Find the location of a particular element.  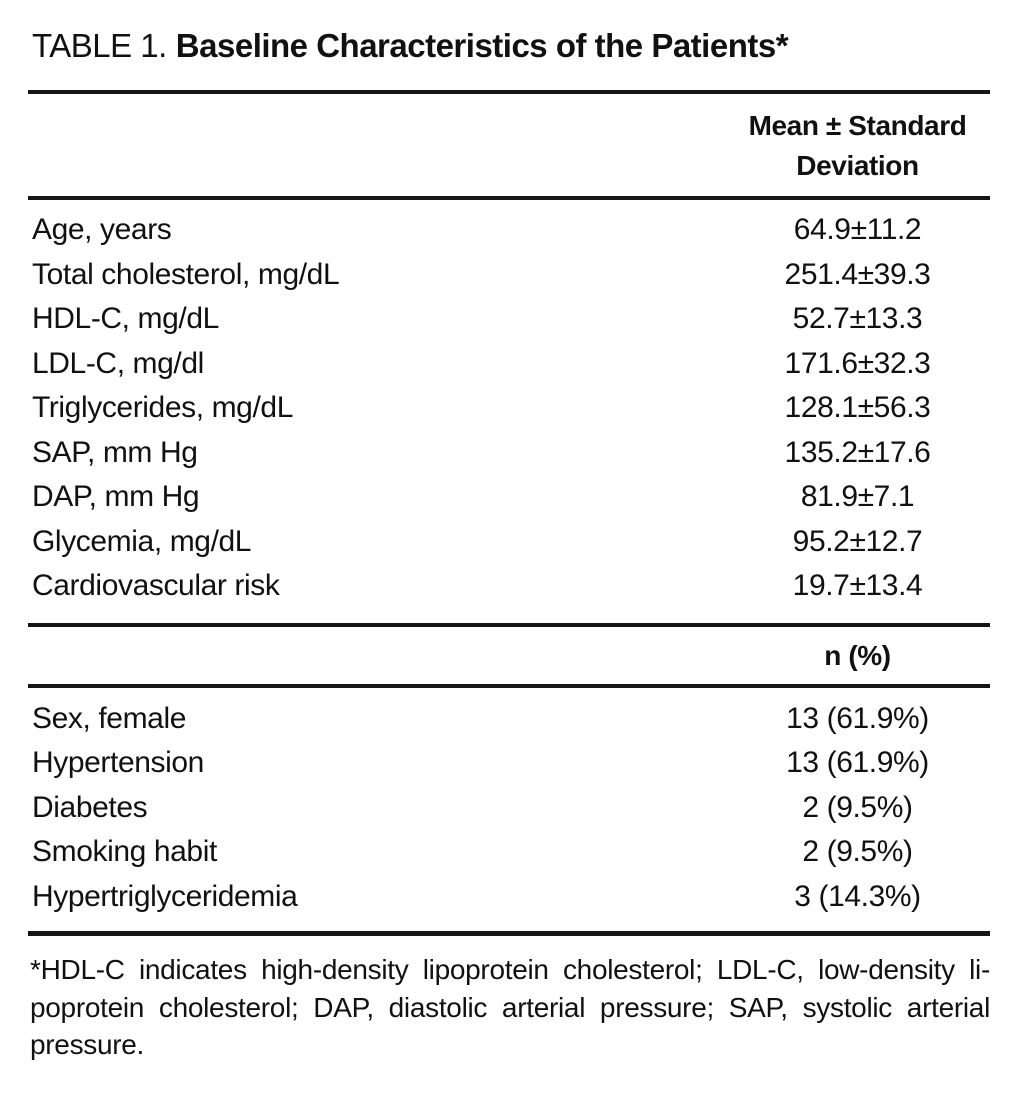

mean-sd-header-line1: Mean ± Standard is located at coordinates (857, 125).